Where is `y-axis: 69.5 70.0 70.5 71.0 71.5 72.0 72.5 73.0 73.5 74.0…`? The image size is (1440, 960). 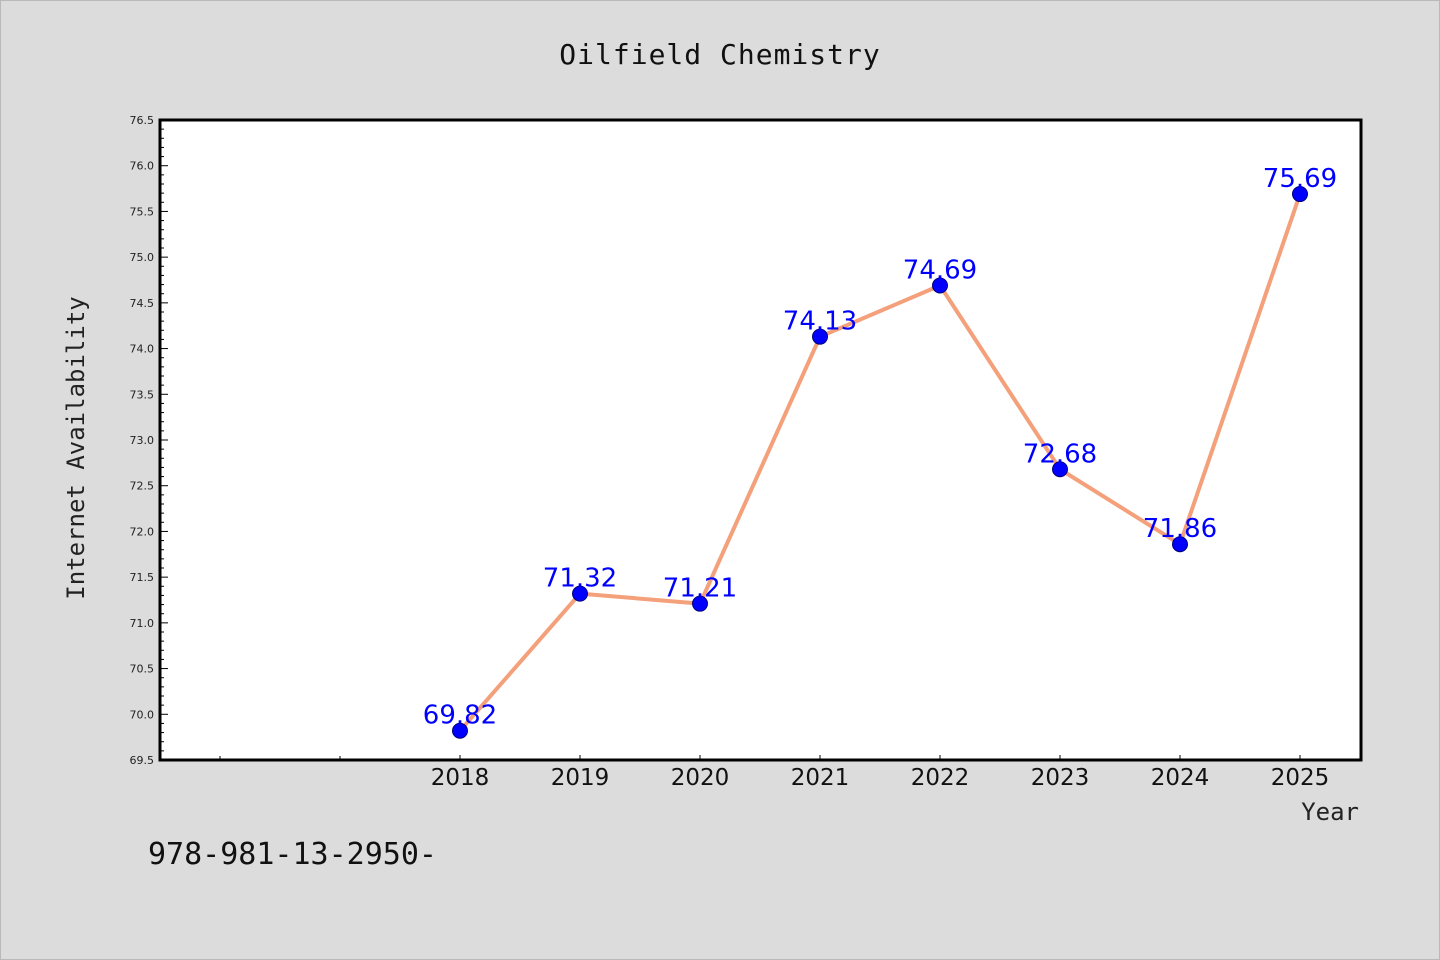 y-axis: 69.5 70.0 70.5 71.0 71.5 72.0 72.5 73.0 73.5 74.0… is located at coordinates (149, 440).